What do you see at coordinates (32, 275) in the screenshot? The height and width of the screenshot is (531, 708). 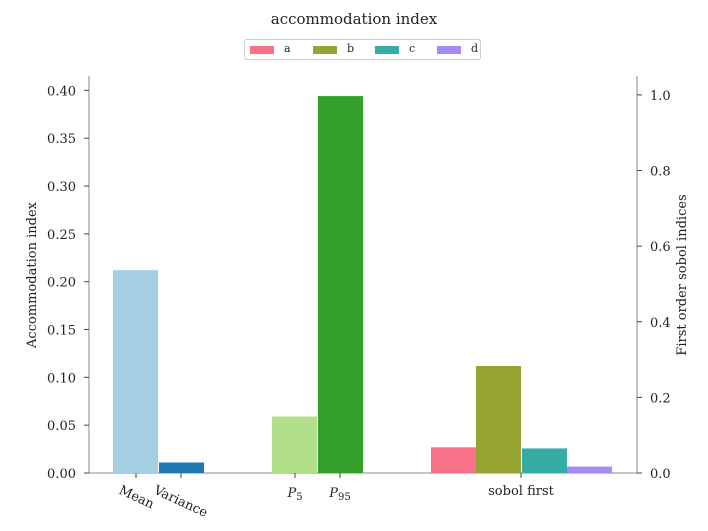 I see `y-axis-label-left: Accommodation index` at bounding box center [32, 275].